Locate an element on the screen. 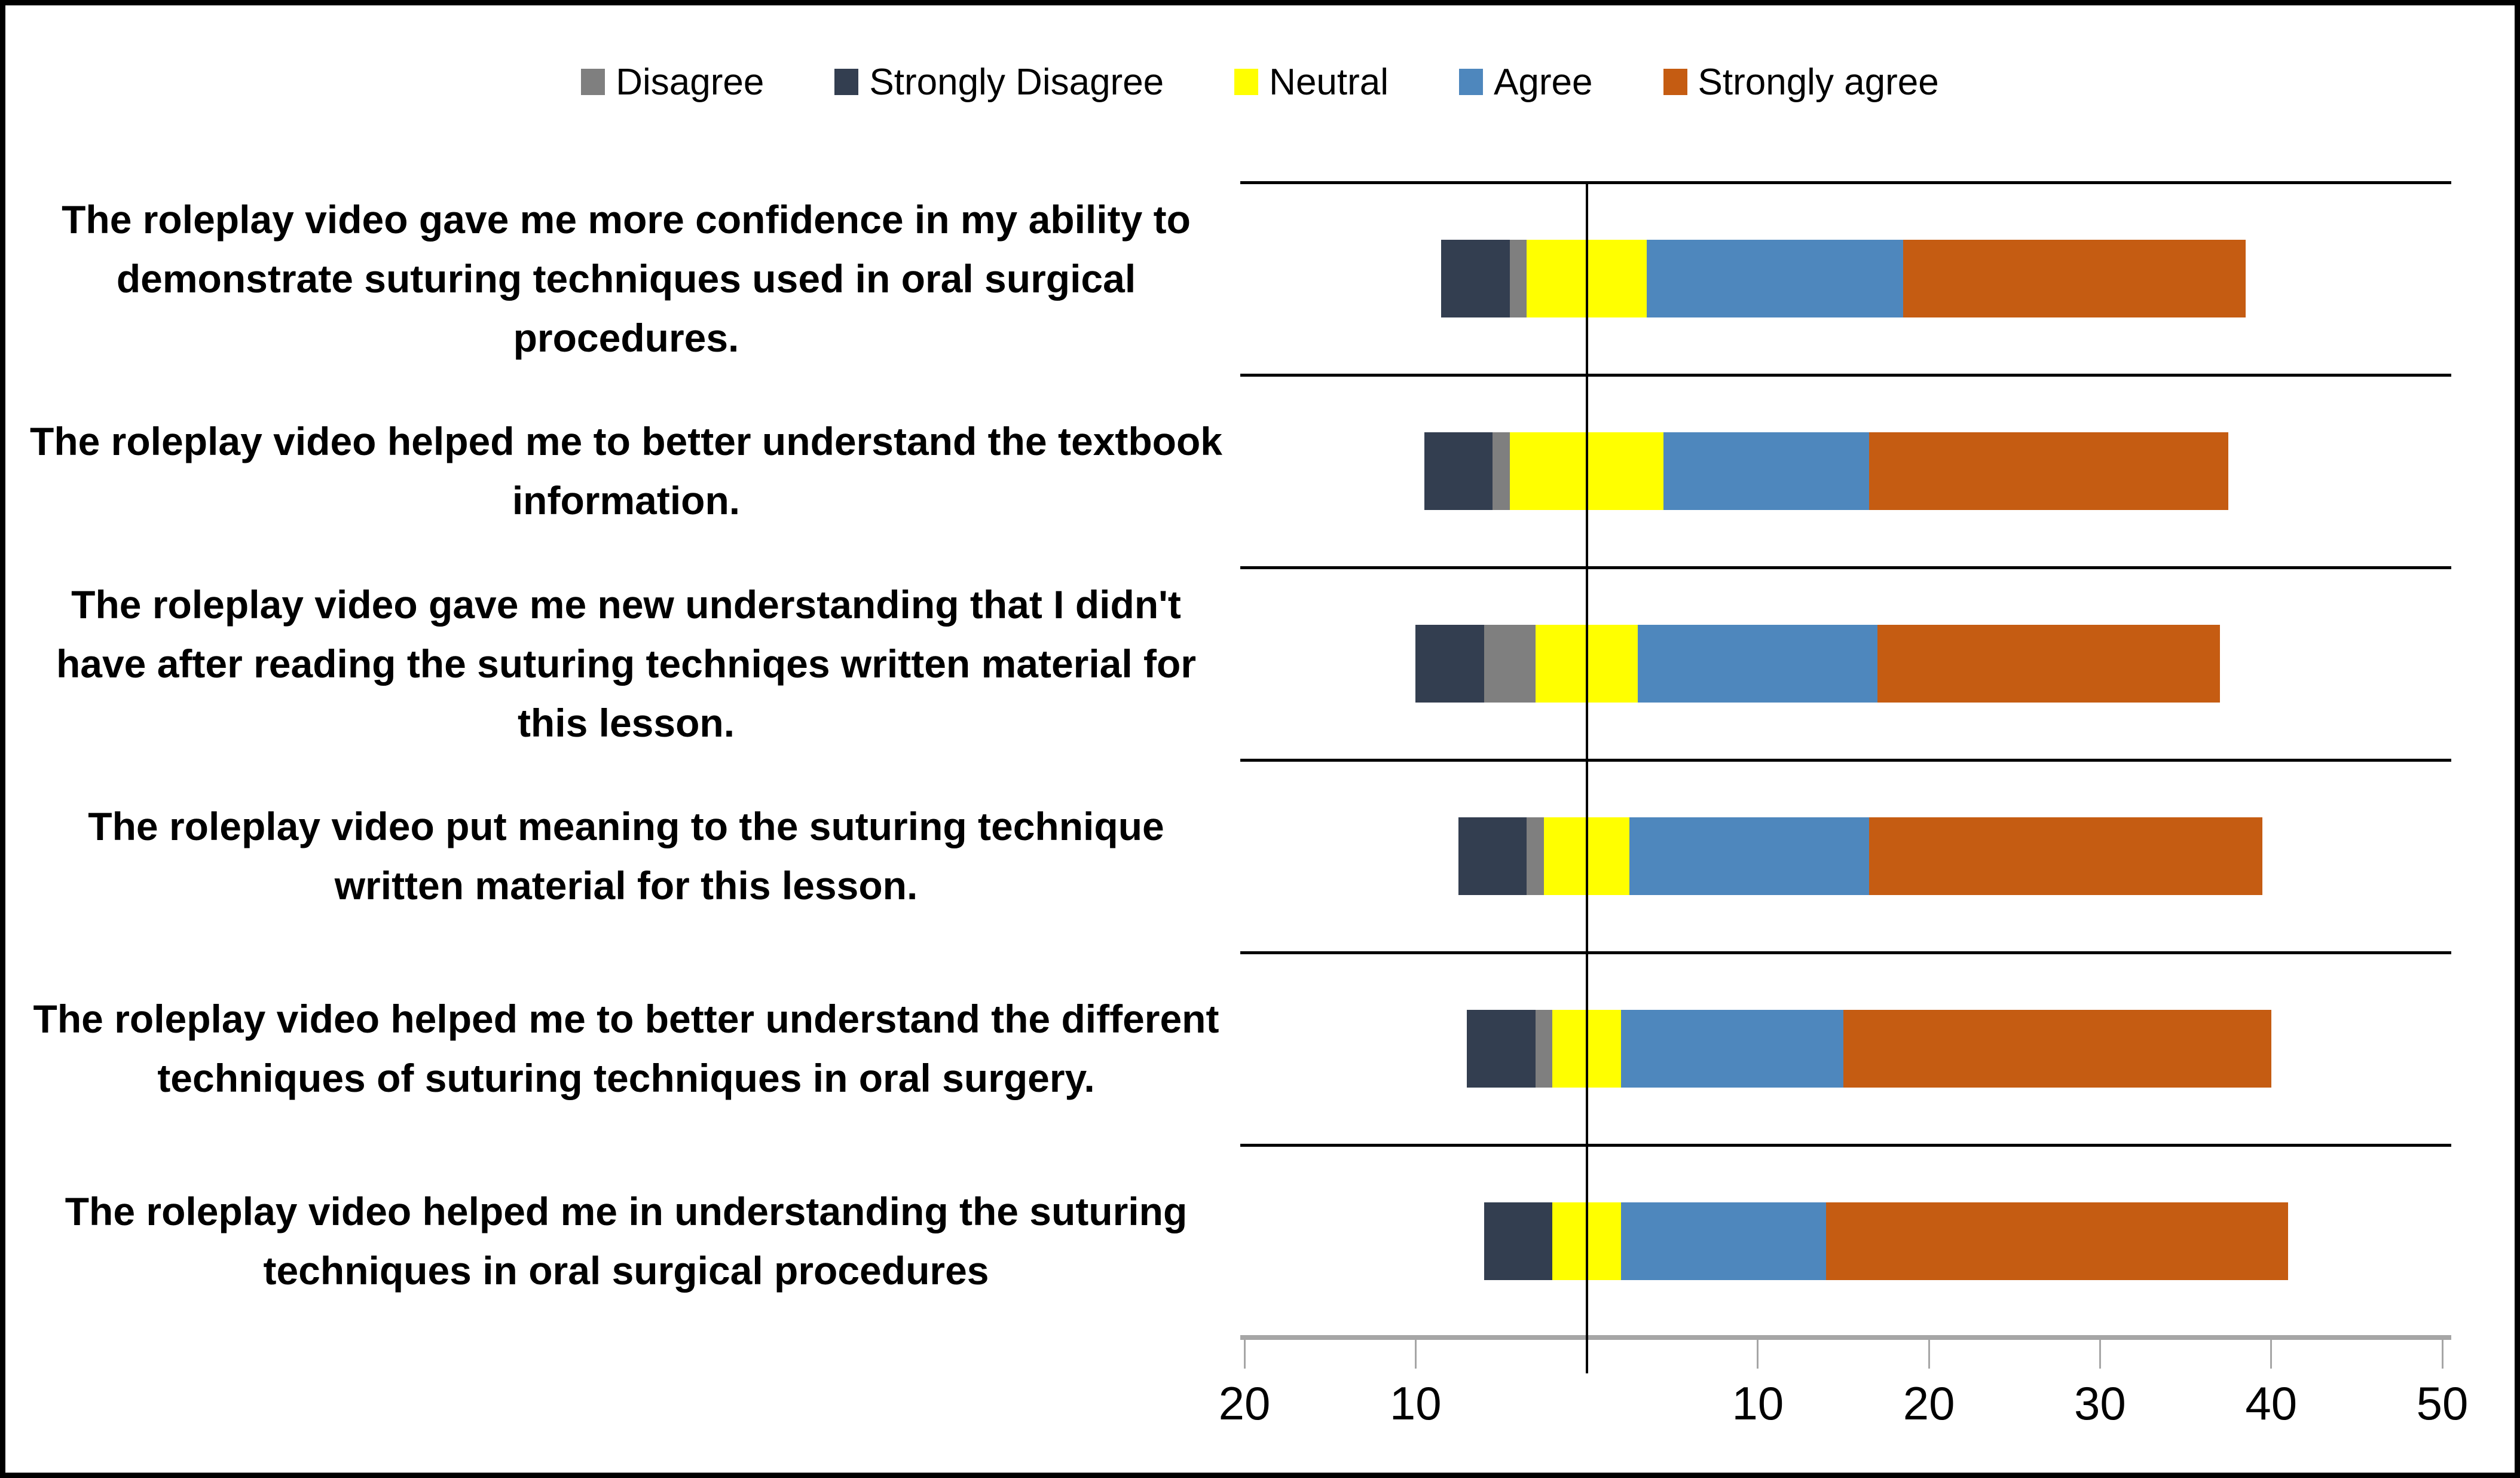  legend-swatch-agree is located at coordinates (1472, 82).